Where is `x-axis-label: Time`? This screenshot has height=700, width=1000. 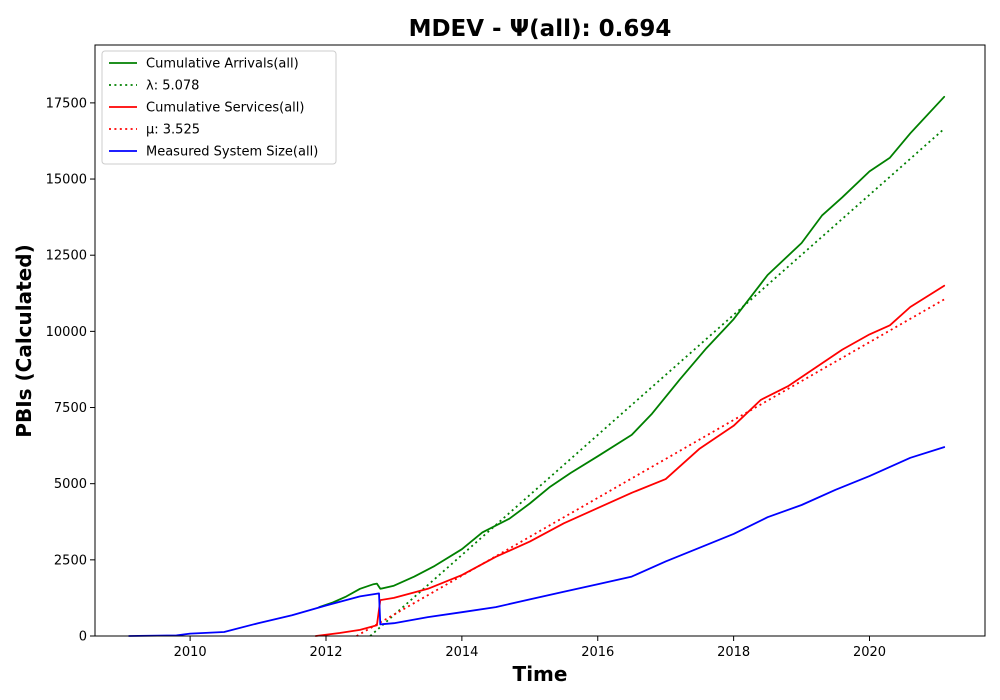
x-axis-label: Time is located at coordinates (540, 674).